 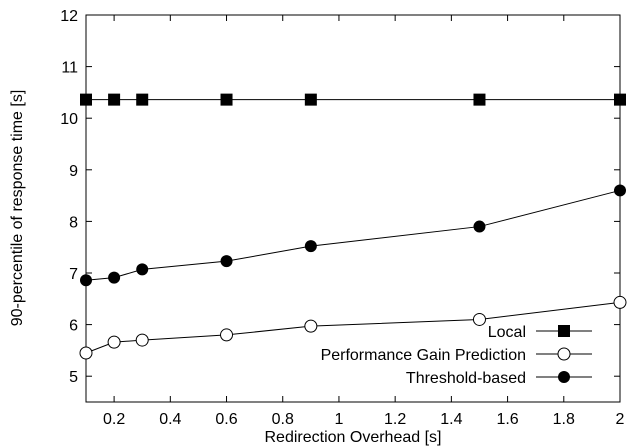 What do you see at coordinates (507, 332) in the screenshot?
I see `legend-label-local: Local` at bounding box center [507, 332].